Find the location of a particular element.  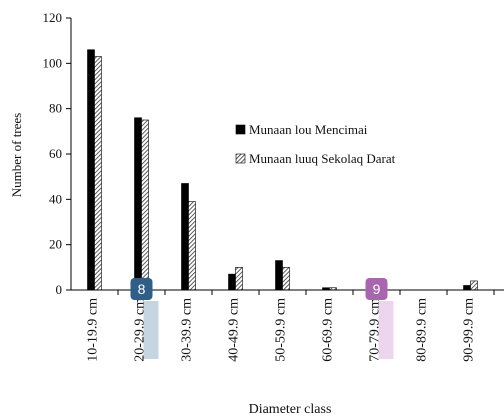

bar-munaan-lou-mencimai-50-59-9-cm is located at coordinates (279, 275).